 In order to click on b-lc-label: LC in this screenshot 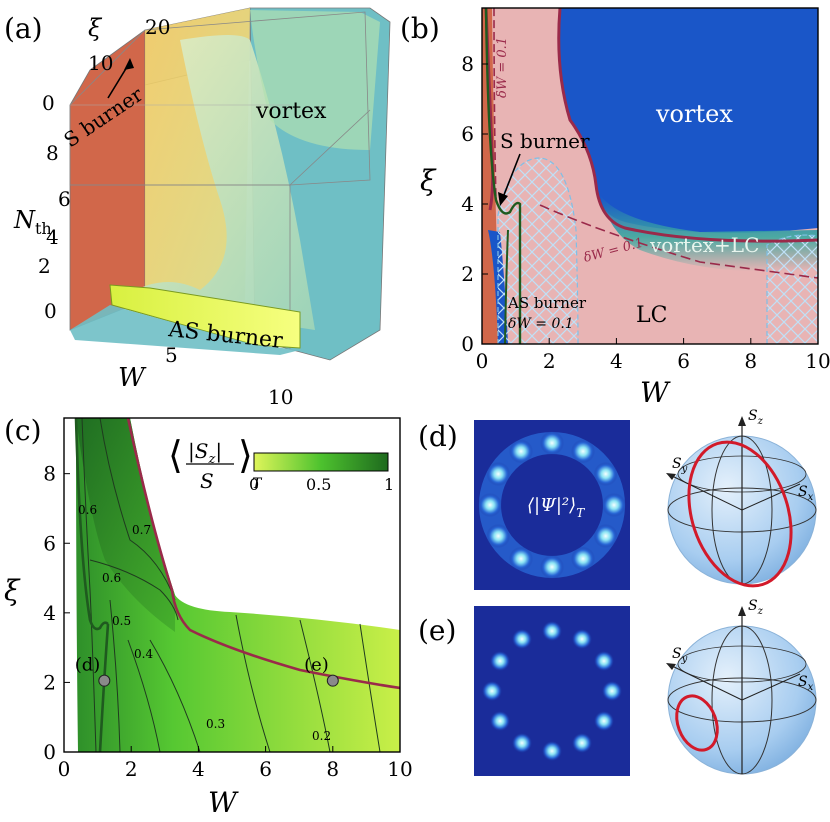, I will do `click(651, 315)`.